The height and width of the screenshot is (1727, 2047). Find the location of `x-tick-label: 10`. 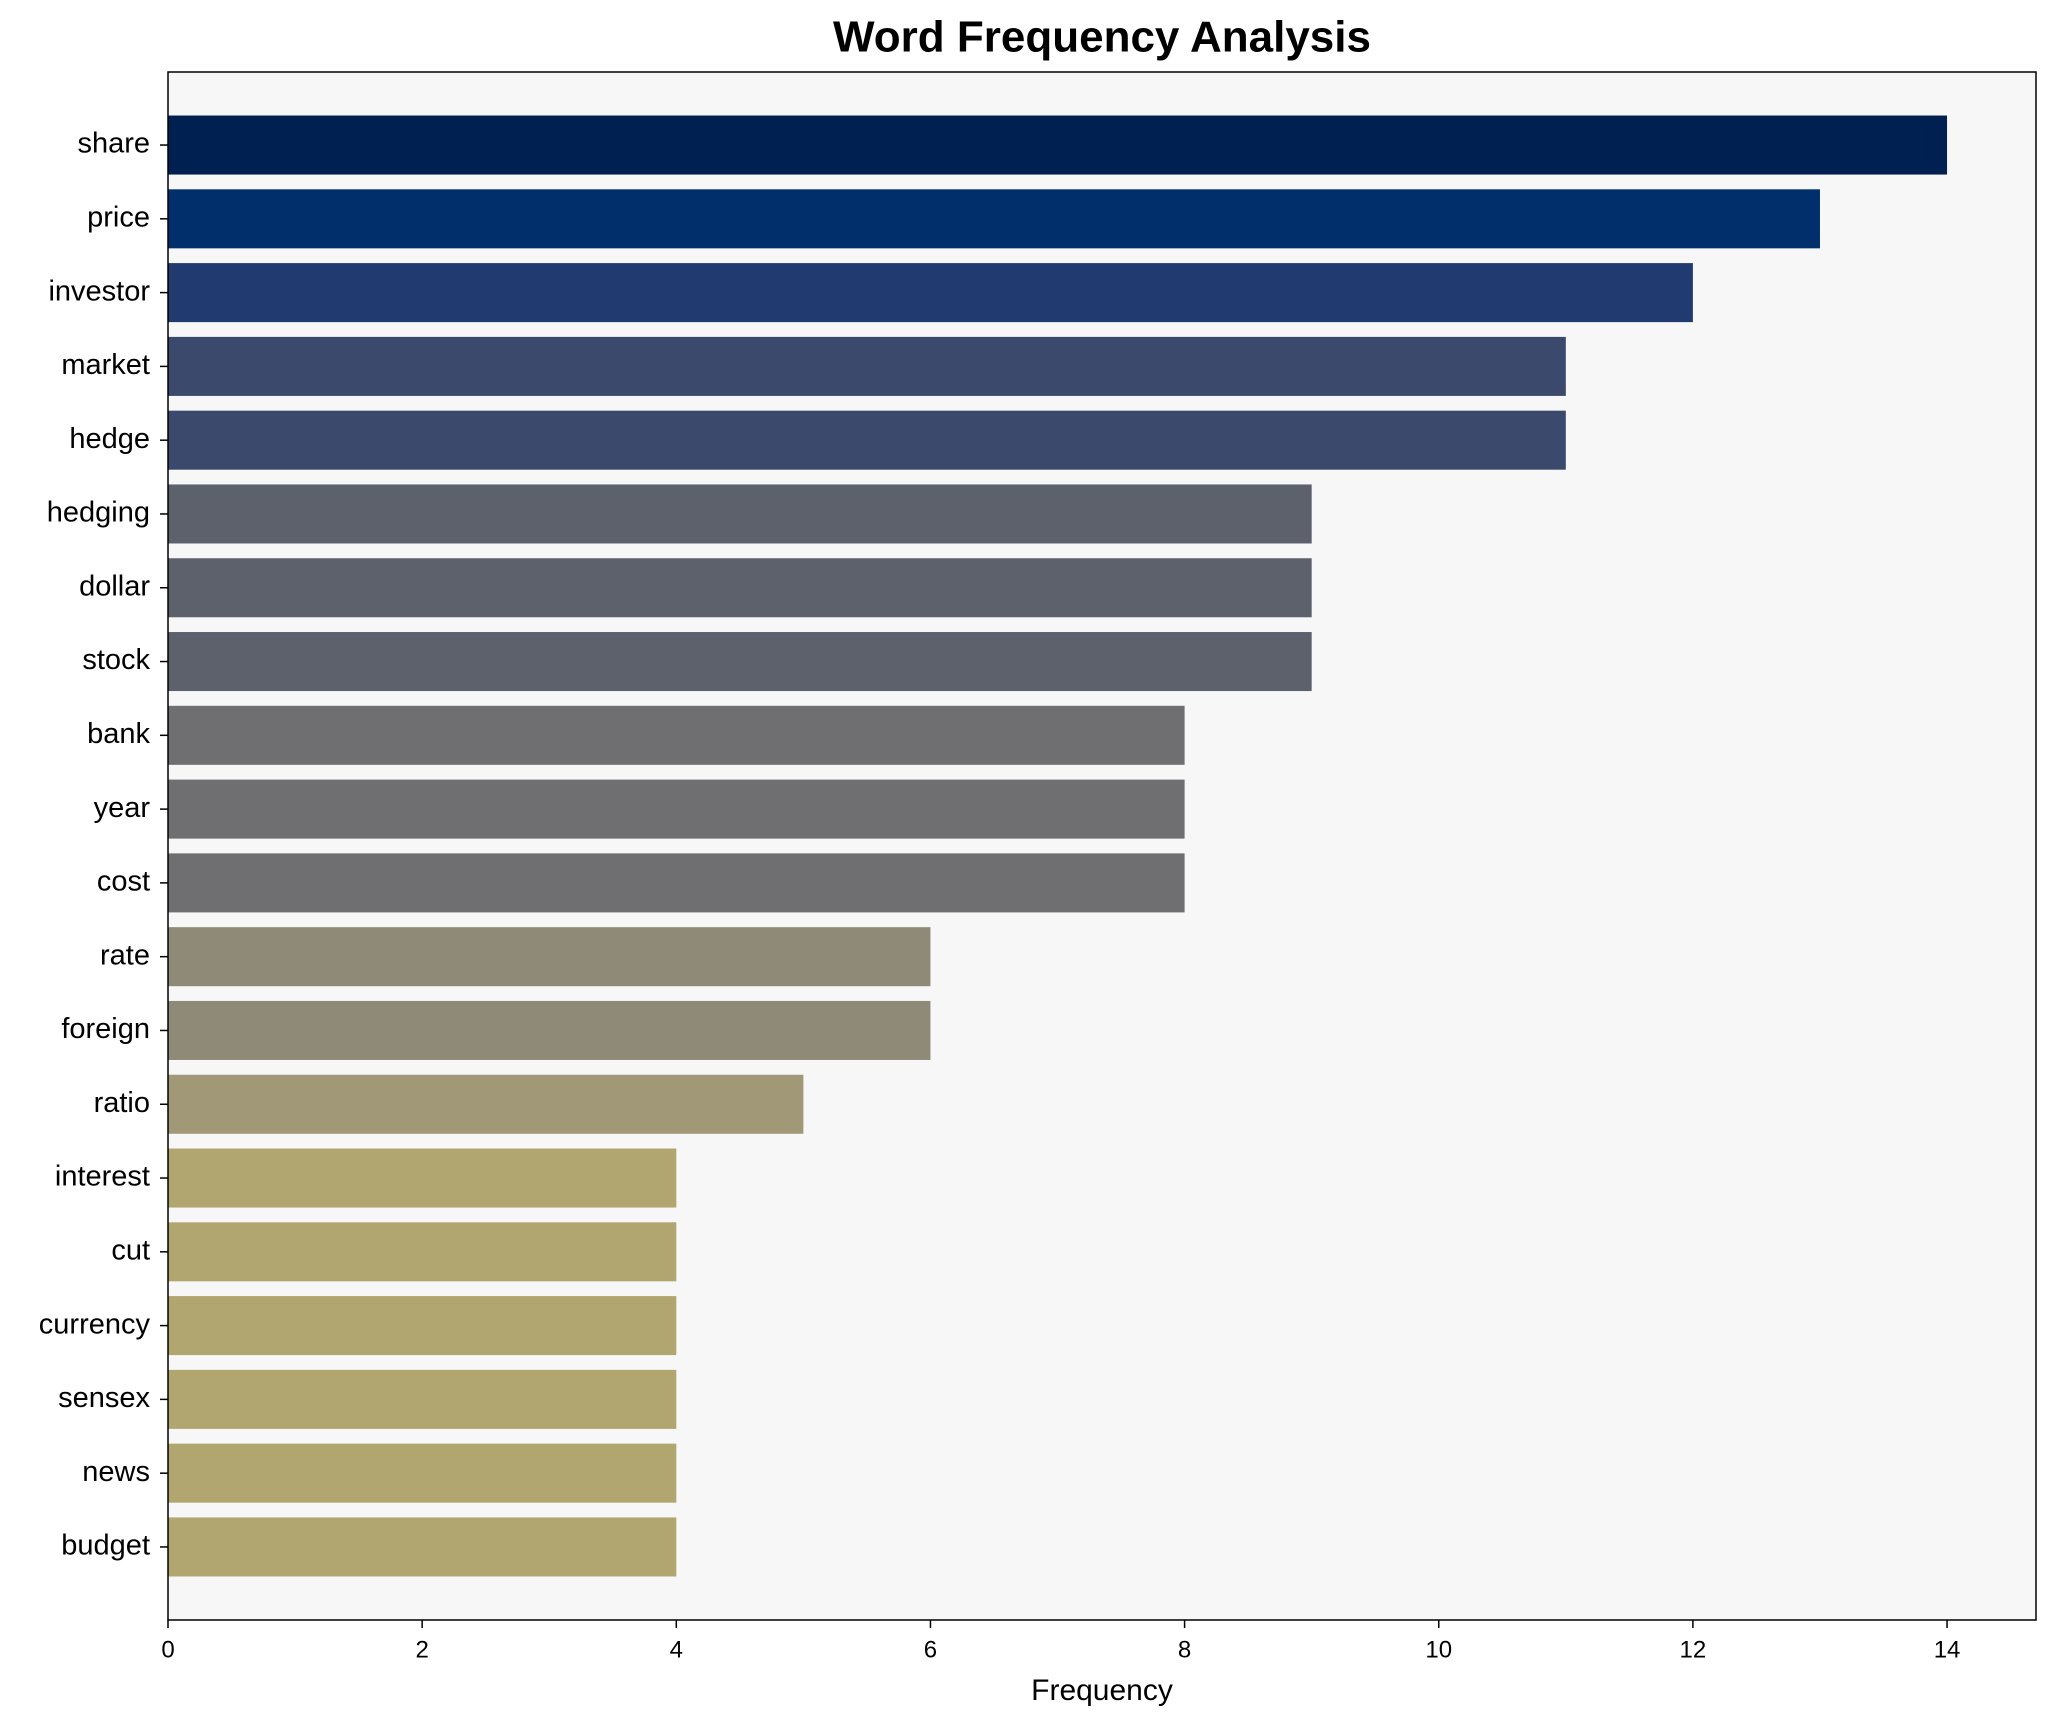

x-tick-label: 10 is located at coordinates (1438, 1649).